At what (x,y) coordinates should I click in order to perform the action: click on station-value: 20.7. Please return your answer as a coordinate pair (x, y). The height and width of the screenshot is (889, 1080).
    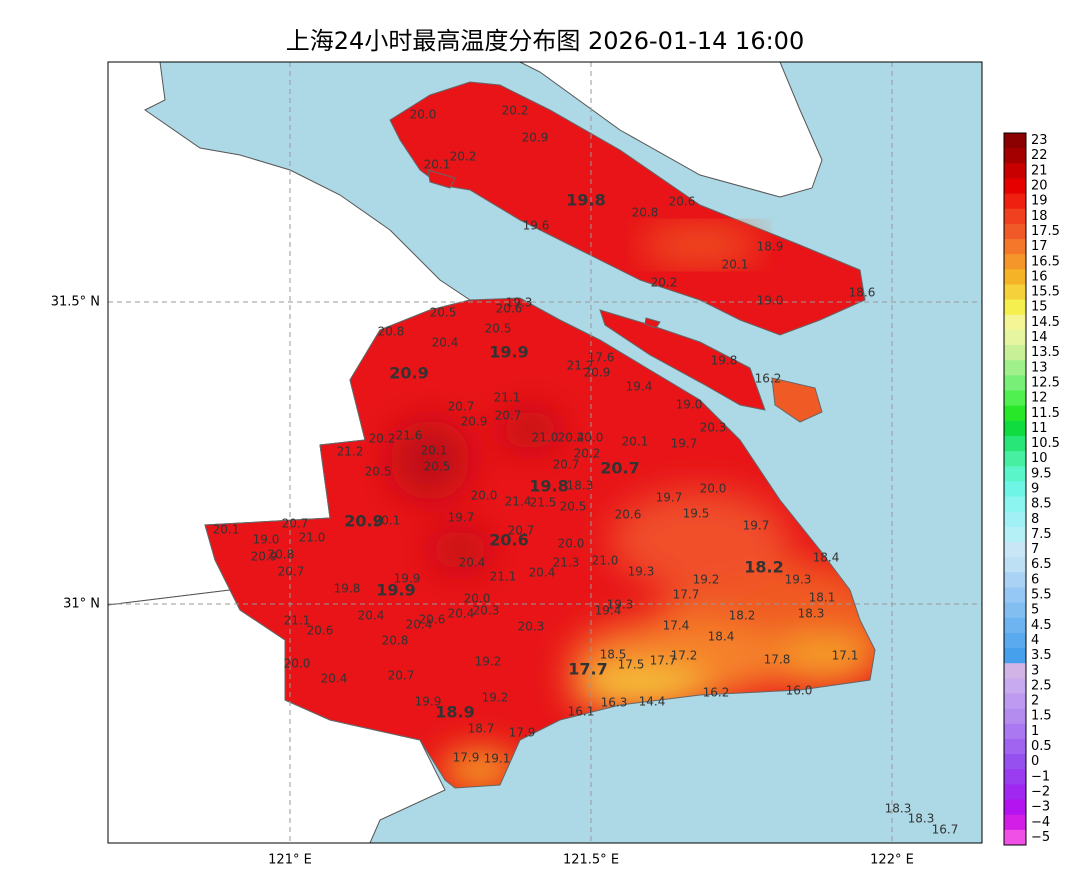
    Looking at the image, I should click on (566, 465).